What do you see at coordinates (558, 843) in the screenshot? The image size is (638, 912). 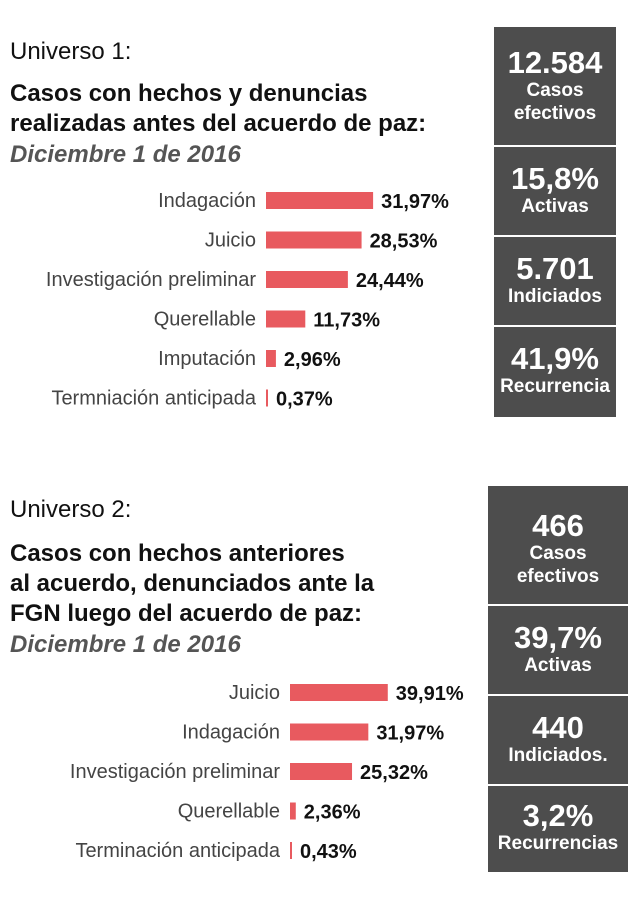 I see `stat-label: Recurrencias` at bounding box center [558, 843].